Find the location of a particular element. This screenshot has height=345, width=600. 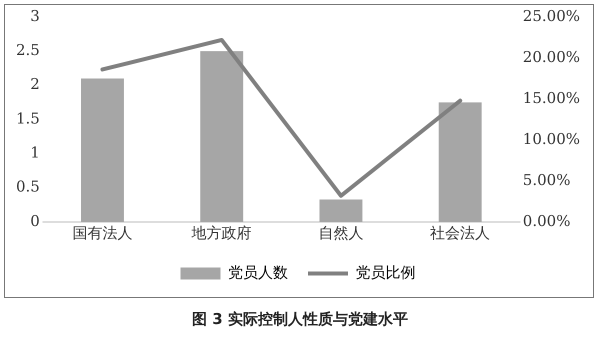

y2-tick-label: 10.00% is located at coordinates (551, 139).